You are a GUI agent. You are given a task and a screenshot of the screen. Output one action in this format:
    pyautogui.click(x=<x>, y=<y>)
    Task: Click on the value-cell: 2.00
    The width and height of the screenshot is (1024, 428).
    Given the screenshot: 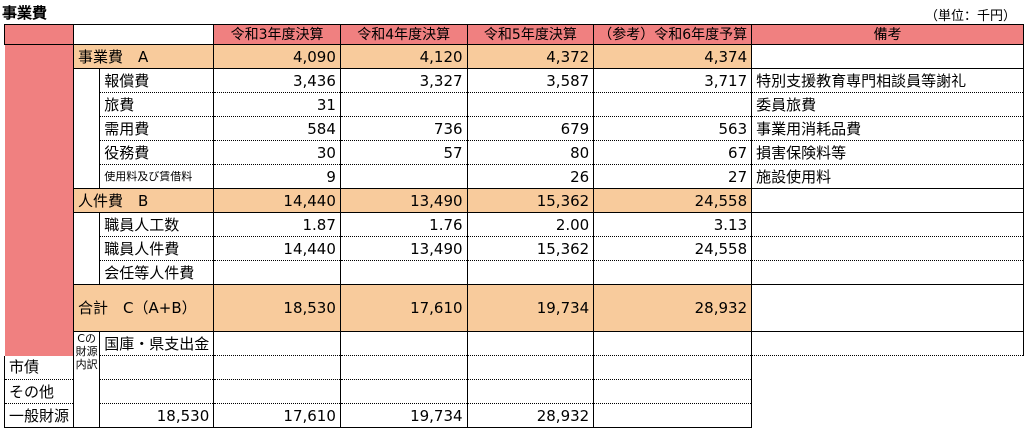 What is the action you would take?
    pyautogui.click(x=530, y=224)
    